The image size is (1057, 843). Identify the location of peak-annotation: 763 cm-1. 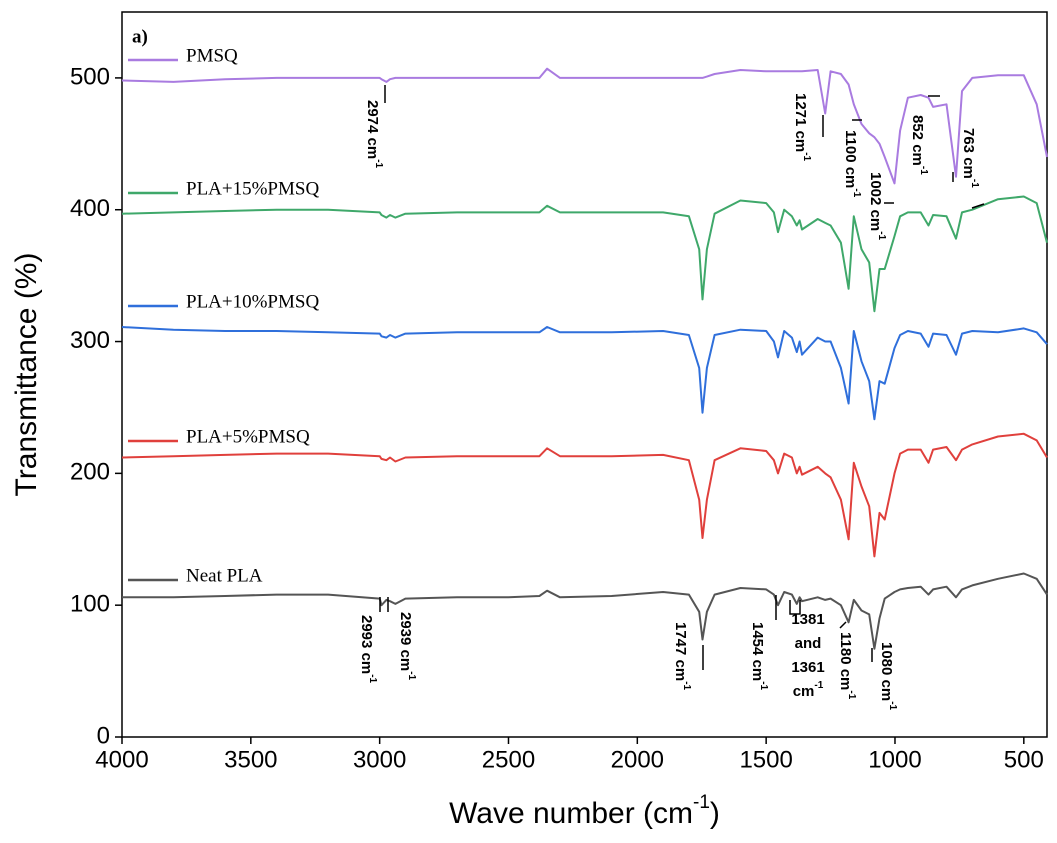
(970, 158).